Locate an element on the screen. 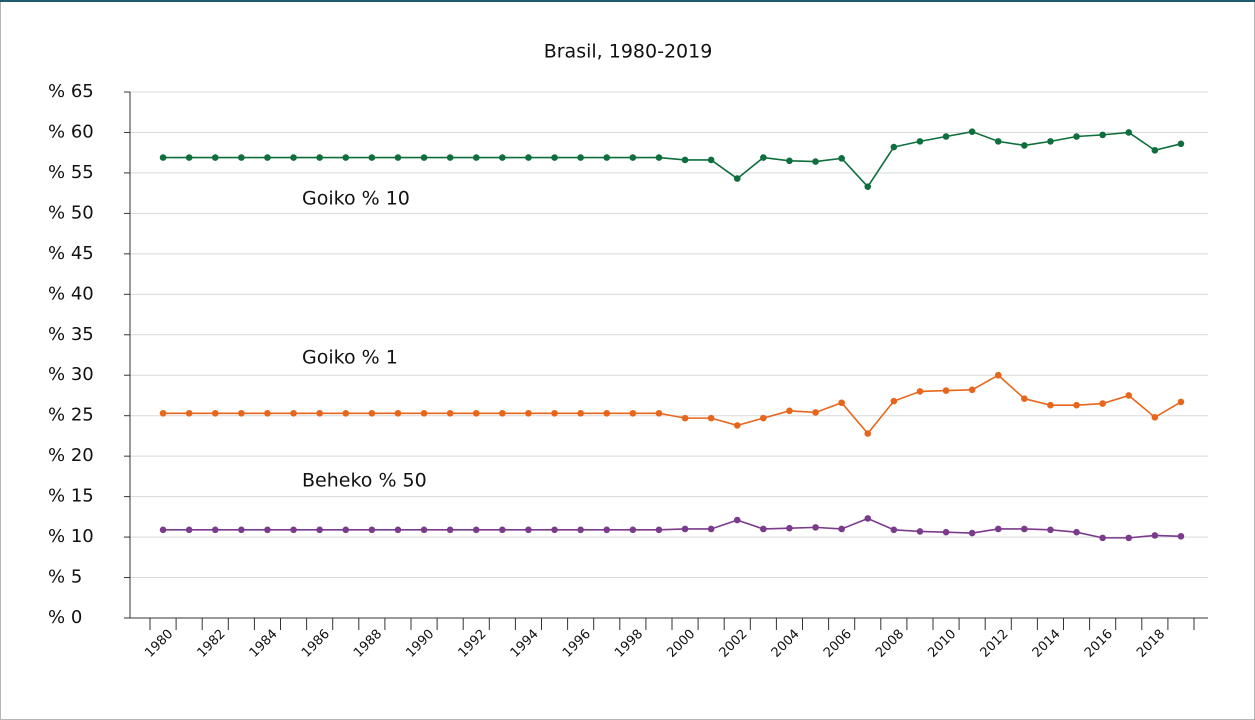 The height and width of the screenshot is (720, 1255). y-tick-label: % 15 is located at coordinates (71, 496).